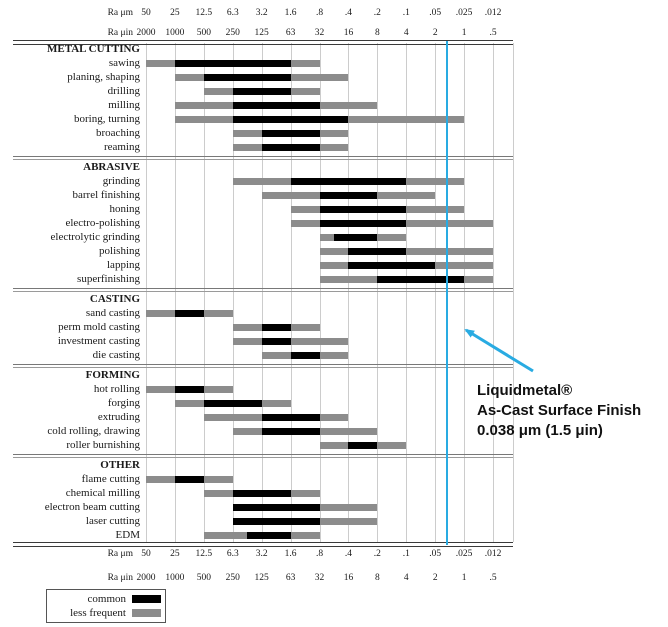 The width and height of the screenshot is (668, 627). I want to click on process-label: EDM, so click(127, 535).